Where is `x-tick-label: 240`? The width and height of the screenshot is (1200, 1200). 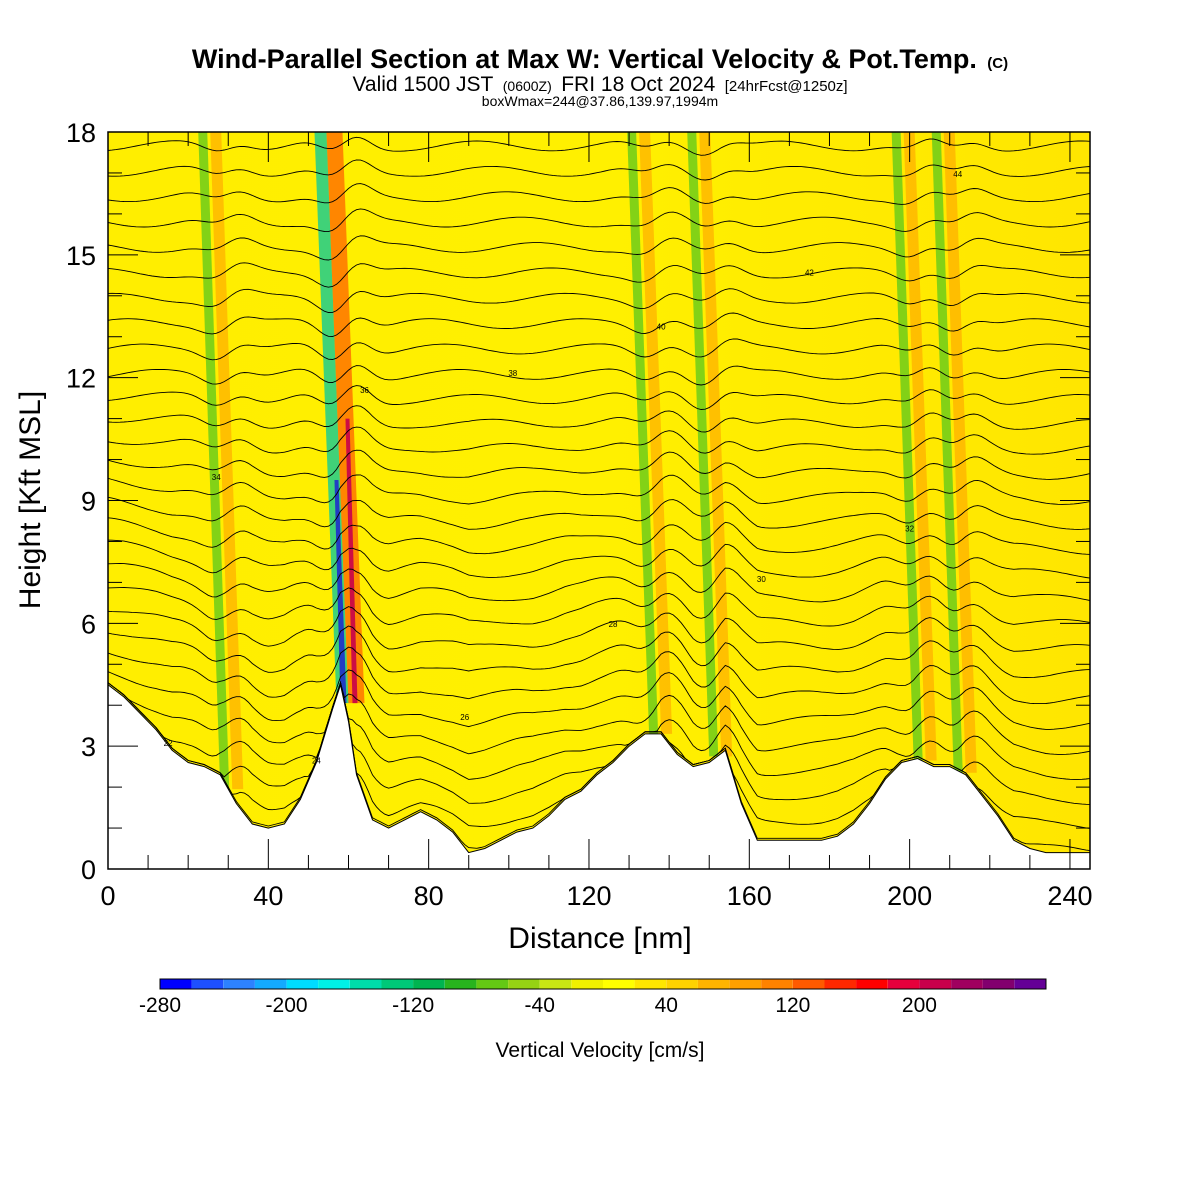 x-tick-label: 240 is located at coordinates (1069, 896).